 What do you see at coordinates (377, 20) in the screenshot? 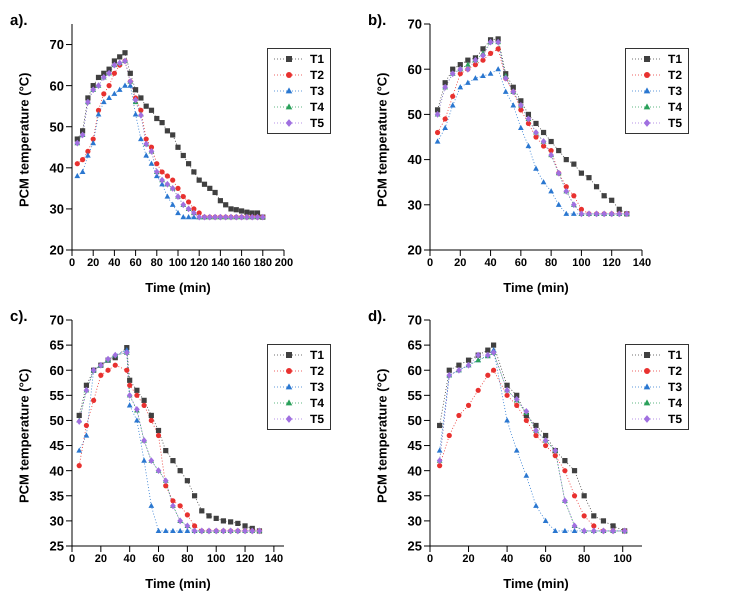
I see `chart-title: b).` at bounding box center [377, 20].